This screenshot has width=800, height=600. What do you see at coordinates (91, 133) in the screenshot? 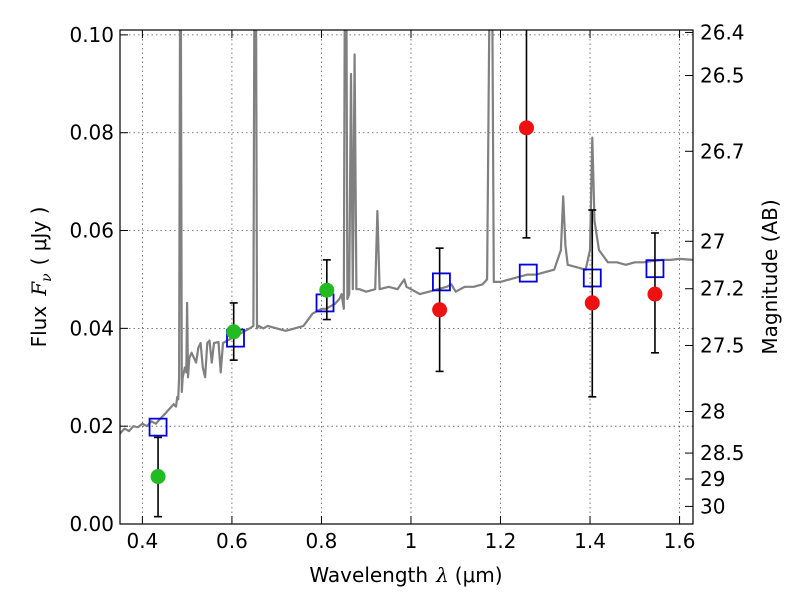
I see `y-tick-label: 0.08` at bounding box center [91, 133].